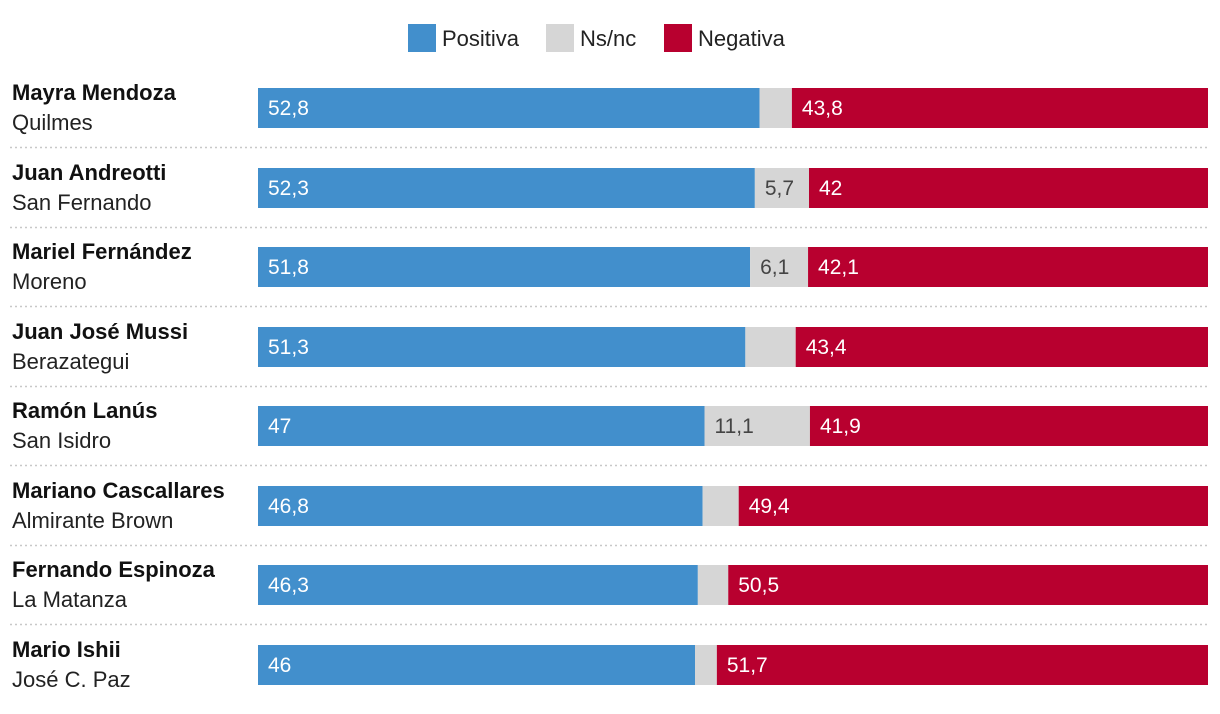  I want to click on data-label-positiva: 51,3, so click(288, 347).